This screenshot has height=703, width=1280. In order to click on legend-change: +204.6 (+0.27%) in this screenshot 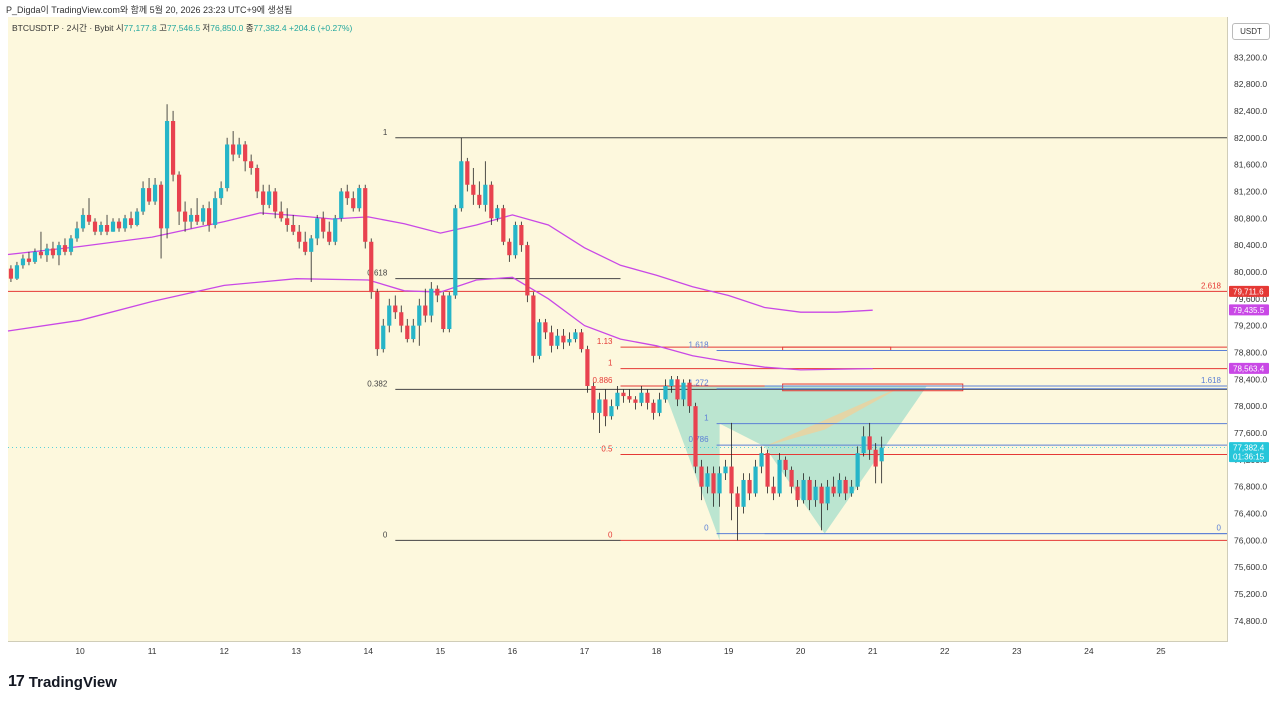, I will do `click(321, 28)`.